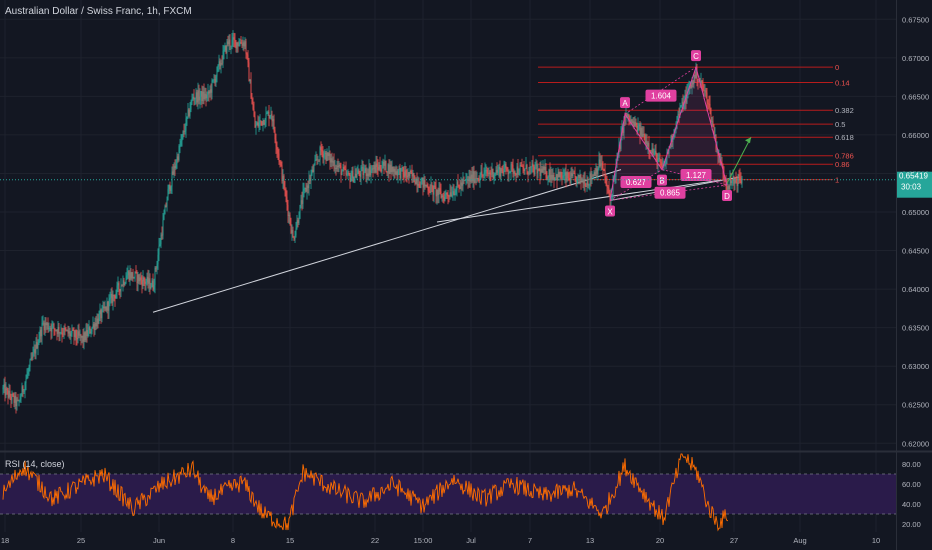 This screenshot has height=550, width=932. I want to click on pattern-triangle-bcd, so click(694, 126).